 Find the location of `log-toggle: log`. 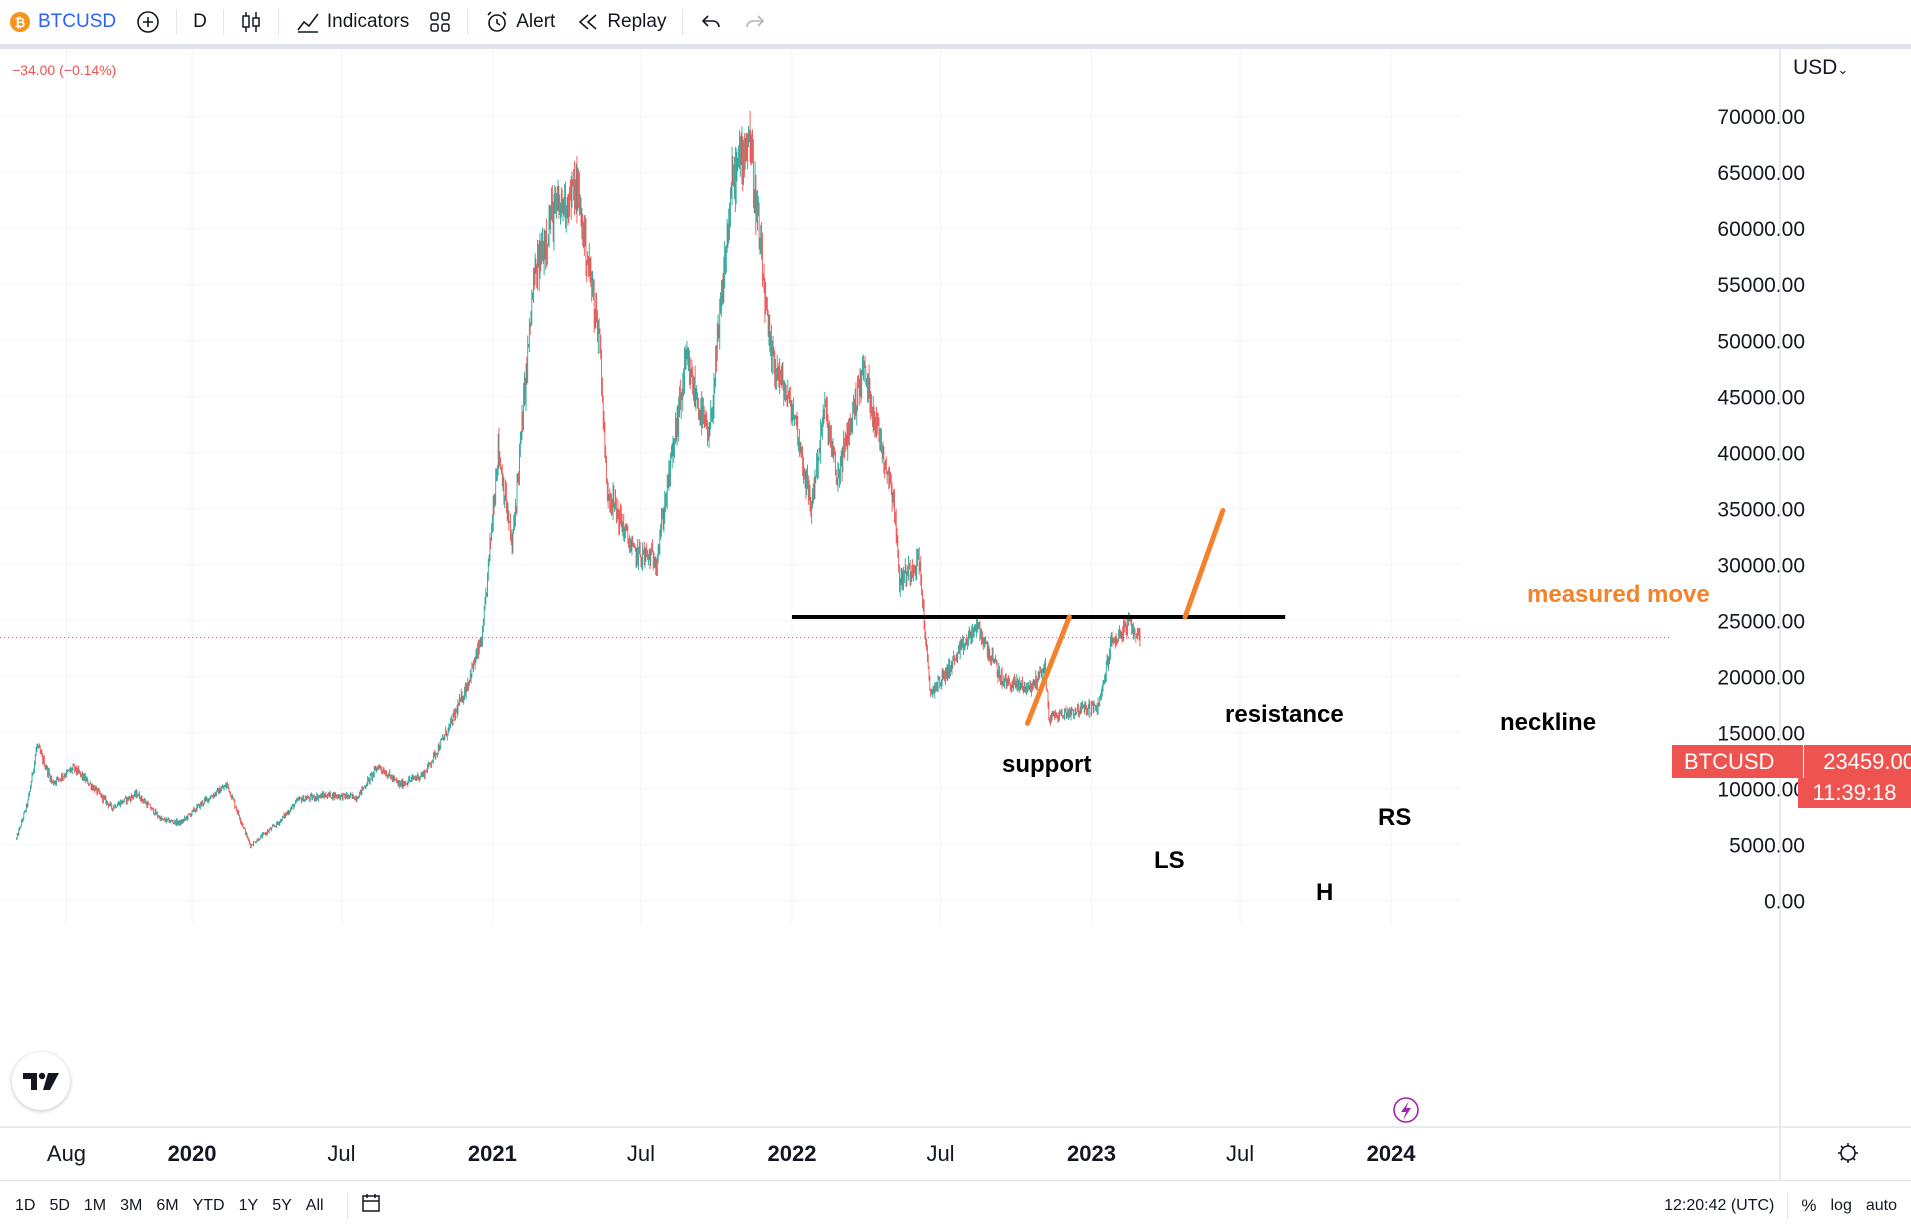

log-toggle: log is located at coordinates (1841, 1205).